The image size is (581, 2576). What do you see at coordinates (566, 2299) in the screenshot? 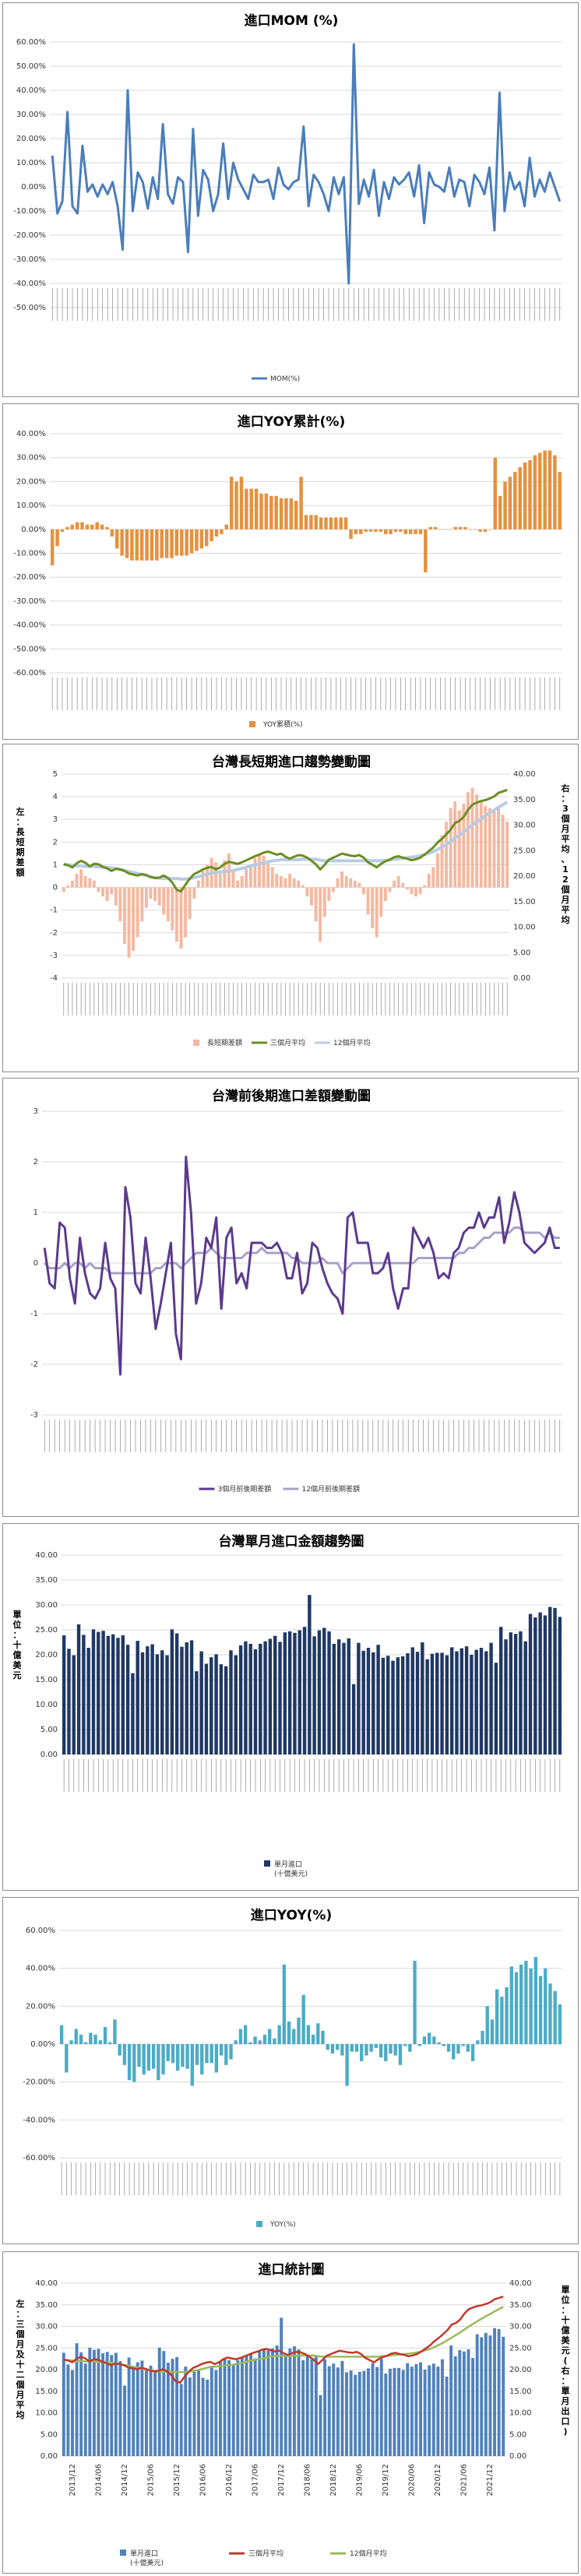
I see `right-axis-label: 位` at bounding box center [566, 2299].